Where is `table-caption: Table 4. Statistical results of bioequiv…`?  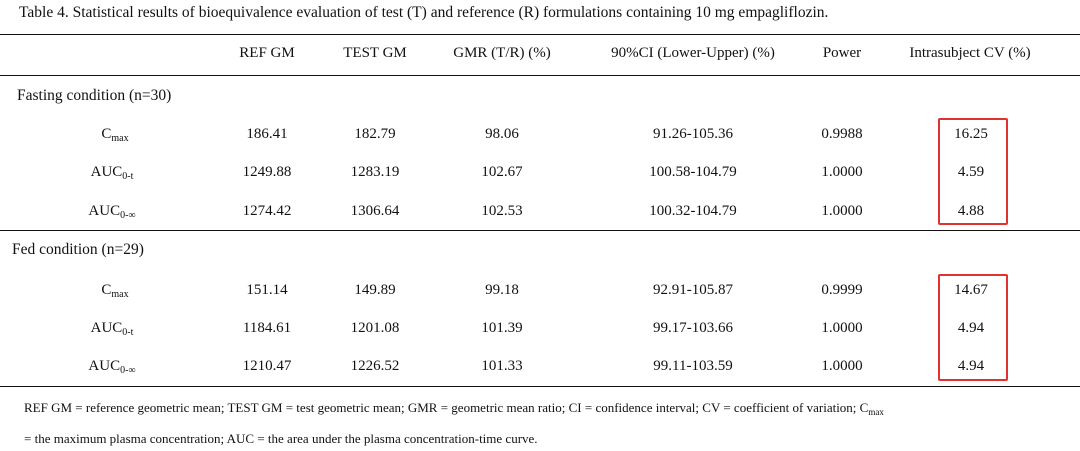
table-caption: Table 4. Statistical results of bioequiv… is located at coordinates (424, 12).